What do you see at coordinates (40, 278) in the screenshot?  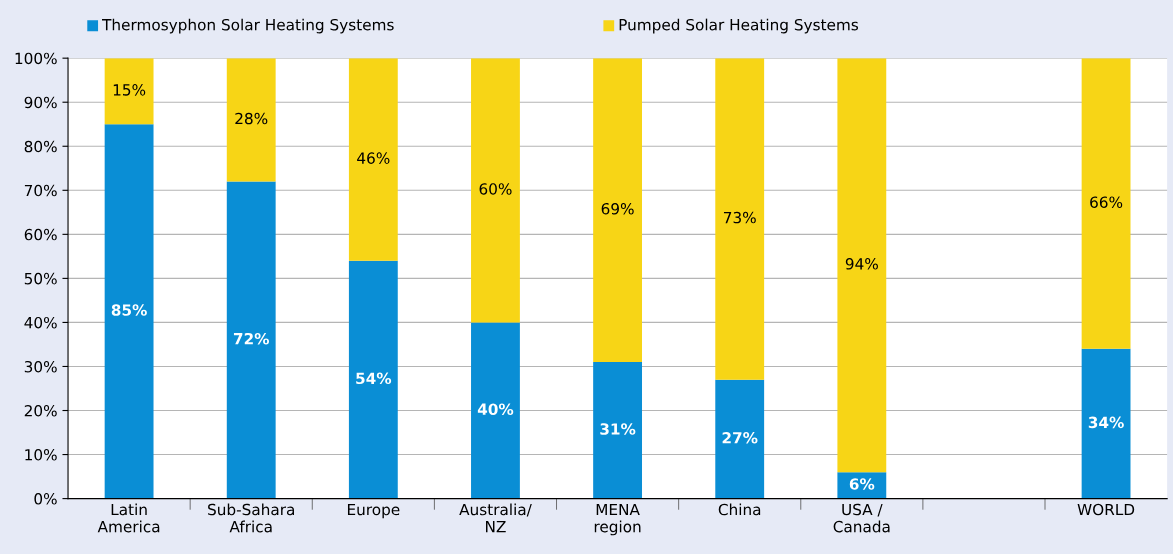 I see `y-tick-label: 50%` at bounding box center [40, 278].